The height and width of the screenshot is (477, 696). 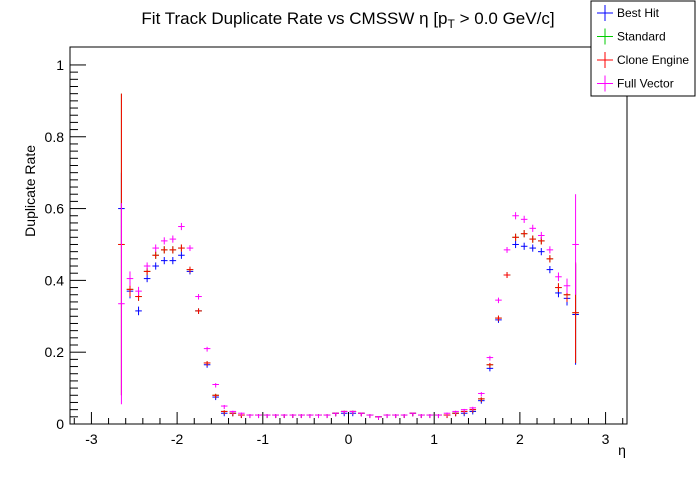 I want to click on y-axis-label: Duplicate Rate, so click(x=30, y=191).